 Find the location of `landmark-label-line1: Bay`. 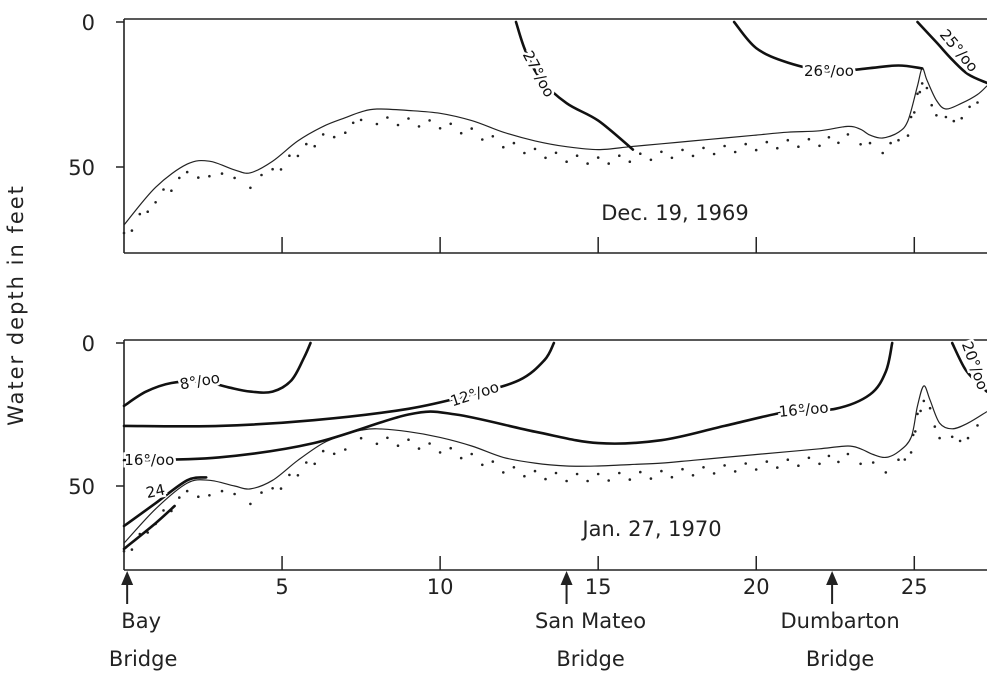

landmark-label-line1: Bay is located at coordinates (141, 621).